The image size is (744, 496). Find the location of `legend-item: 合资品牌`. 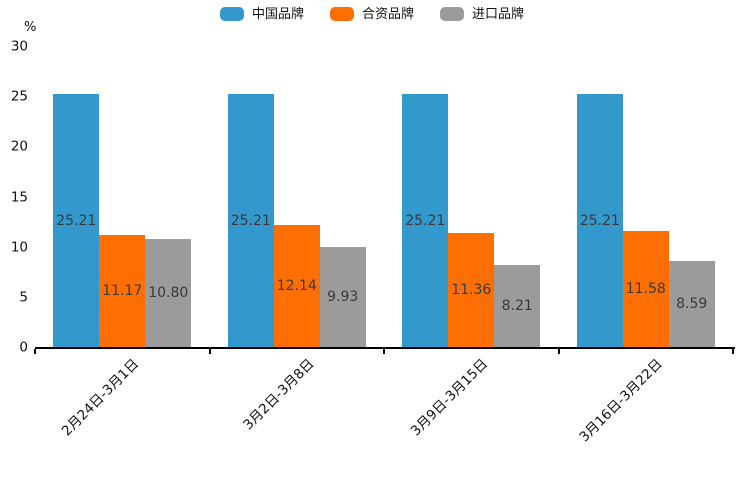

legend-item: 合资品牌 is located at coordinates (371, 14).